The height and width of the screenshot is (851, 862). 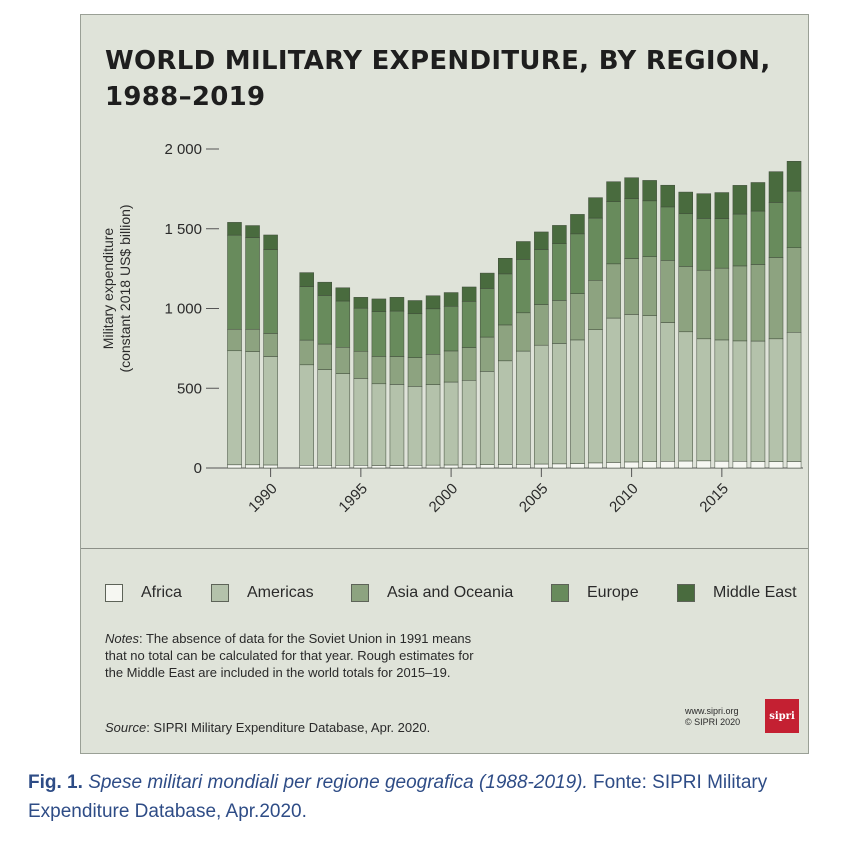 I want to click on bar-2009-asia-and-oceania, so click(x=613, y=291).